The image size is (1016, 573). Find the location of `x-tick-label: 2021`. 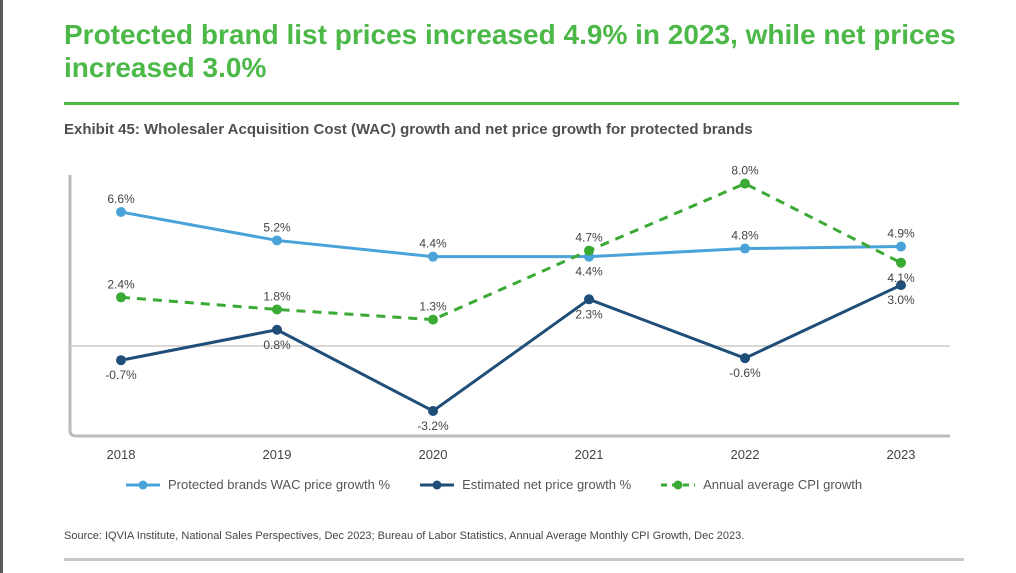

x-tick-label: 2021 is located at coordinates (589, 454).